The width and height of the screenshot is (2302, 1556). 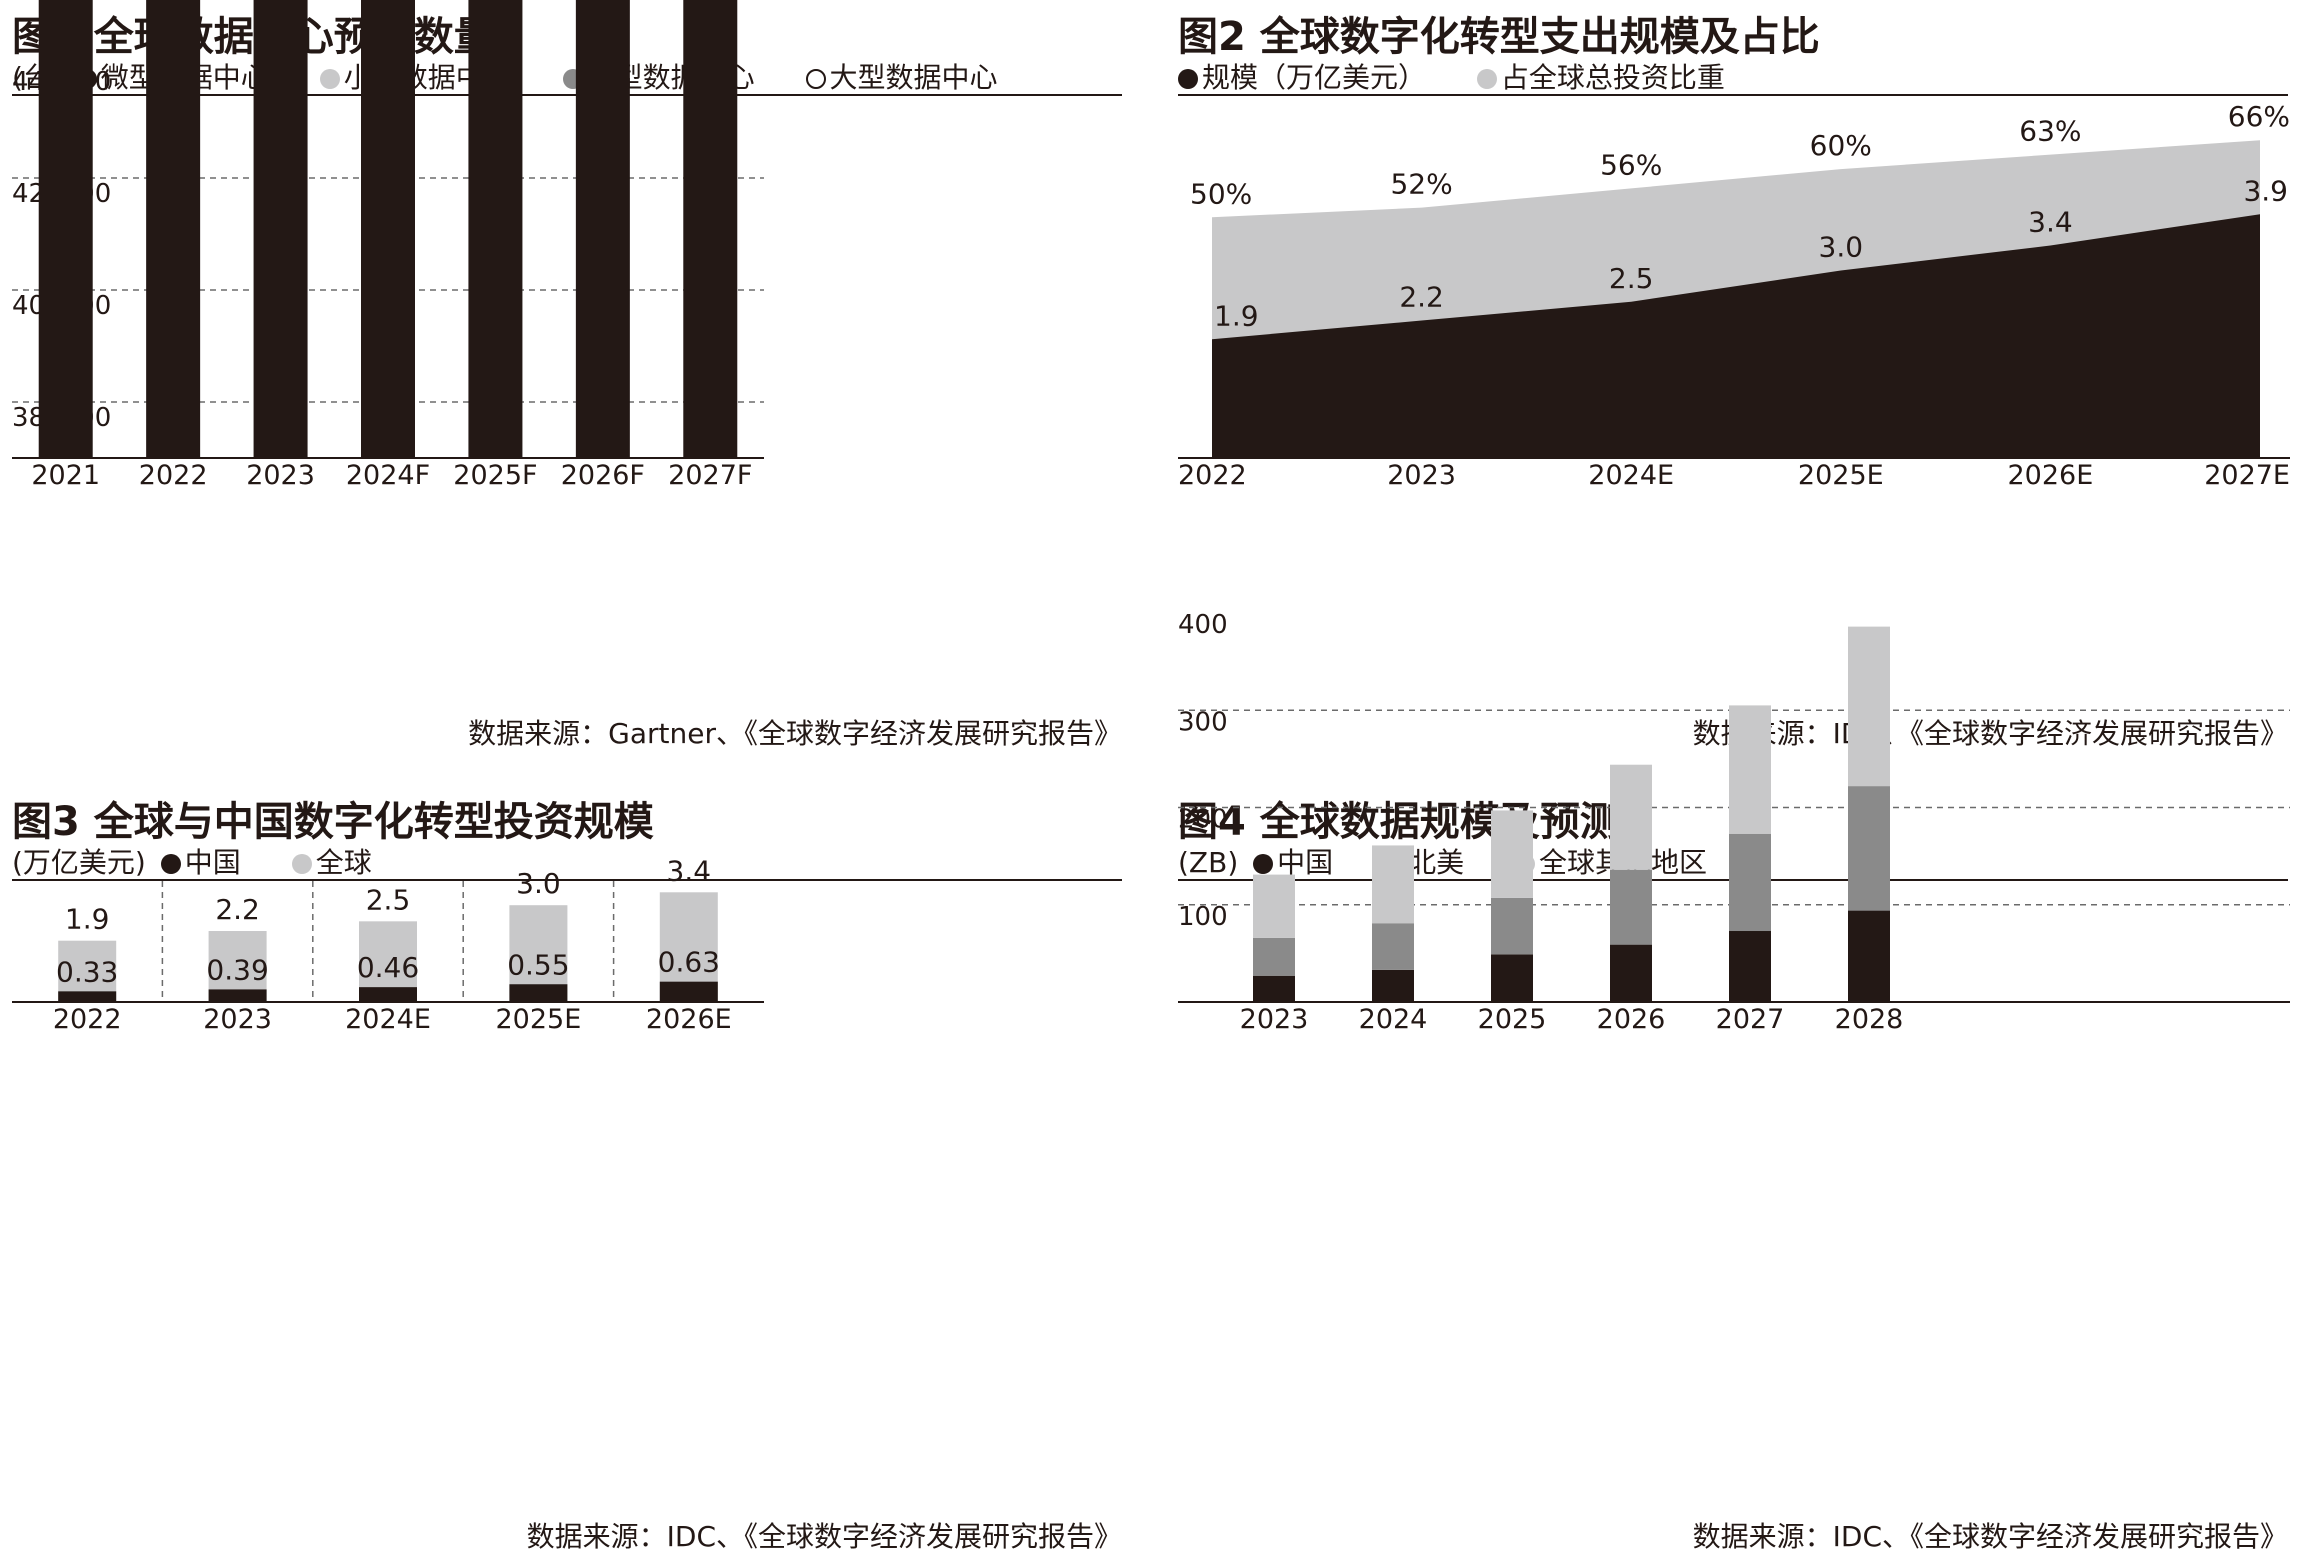 What do you see at coordinates (388, 967) in the screenshot?
I see `china-data-label: 0.46` at bounding box center [388, 967].